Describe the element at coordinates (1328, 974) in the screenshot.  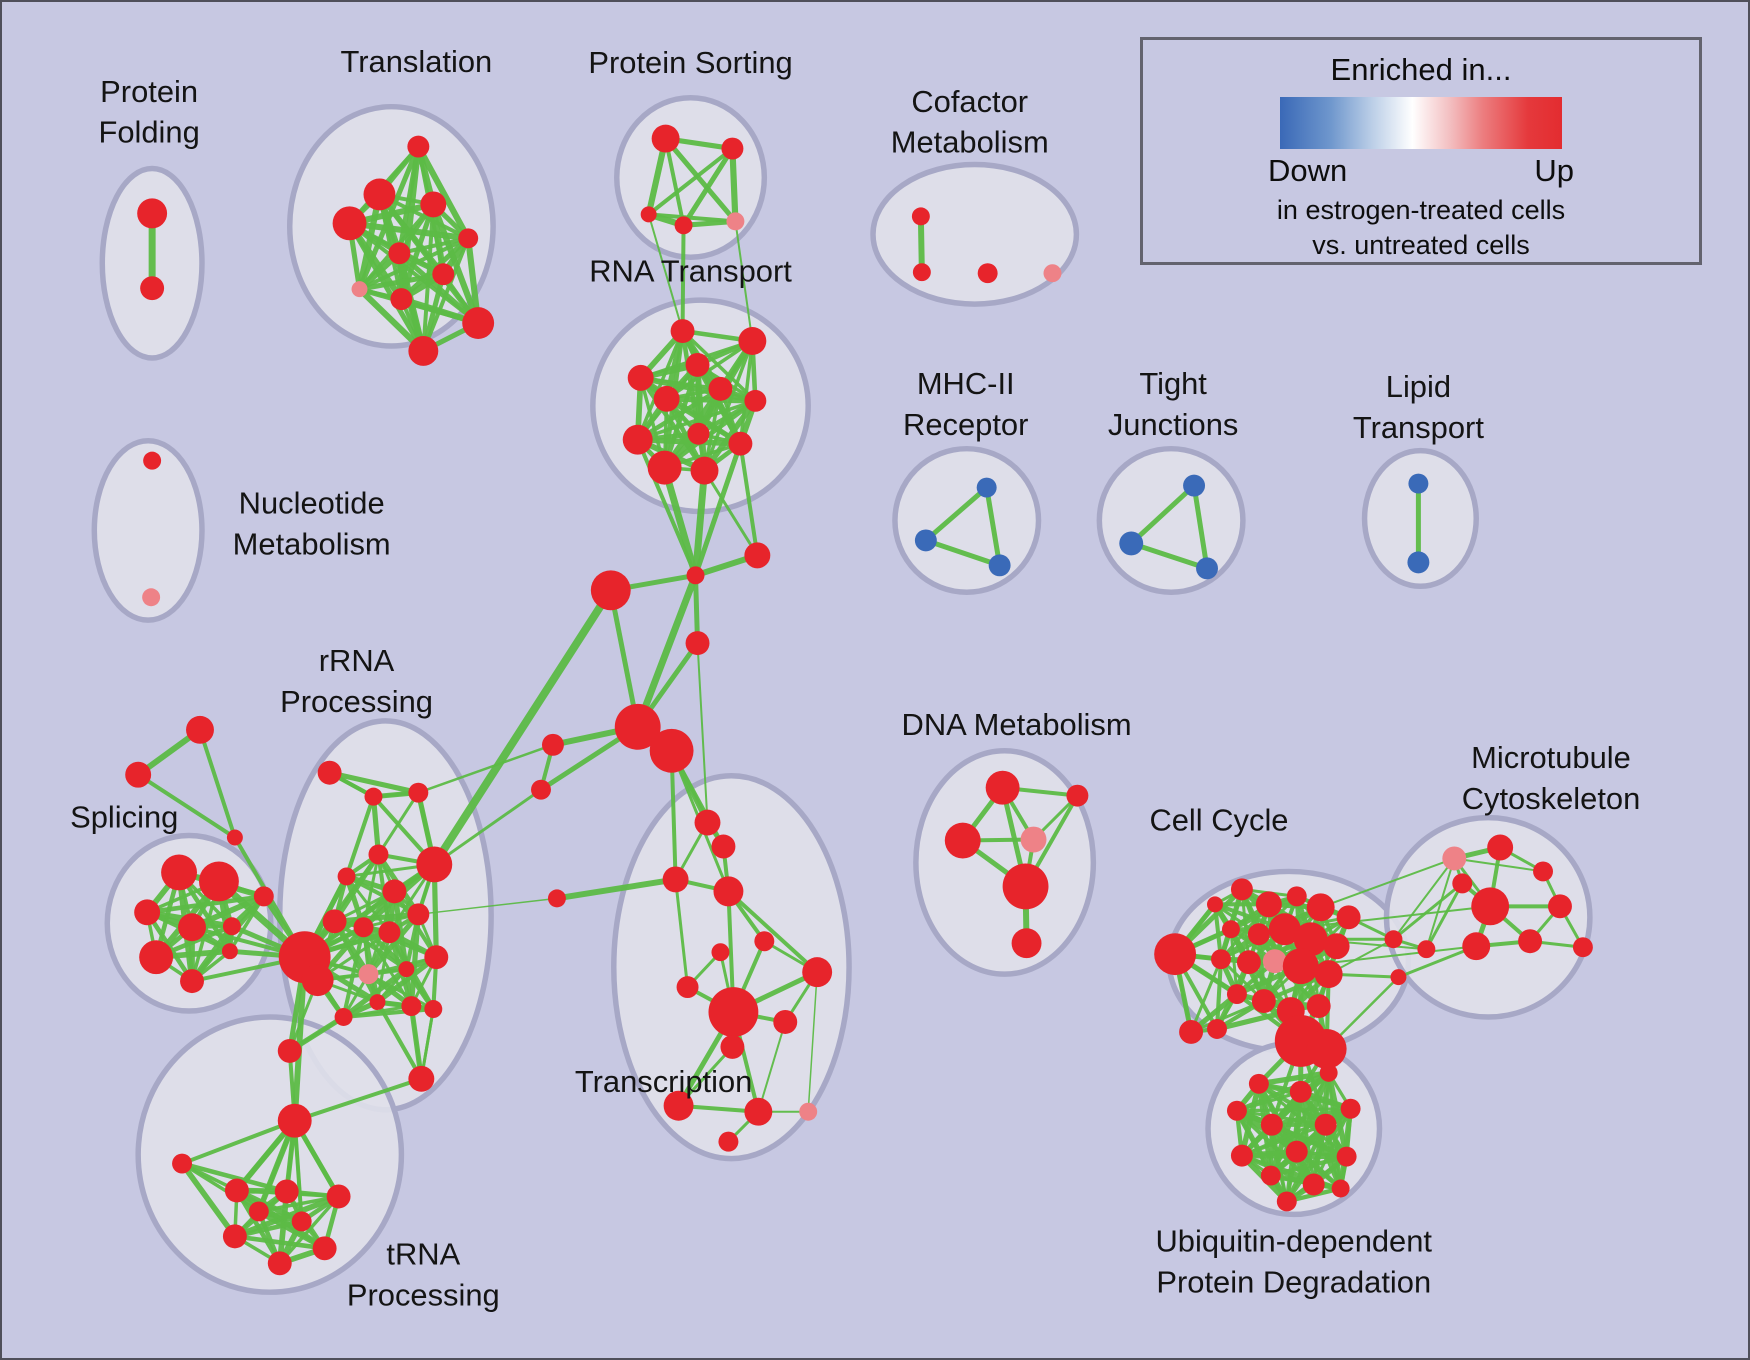
I see `node-cc16` at that location.